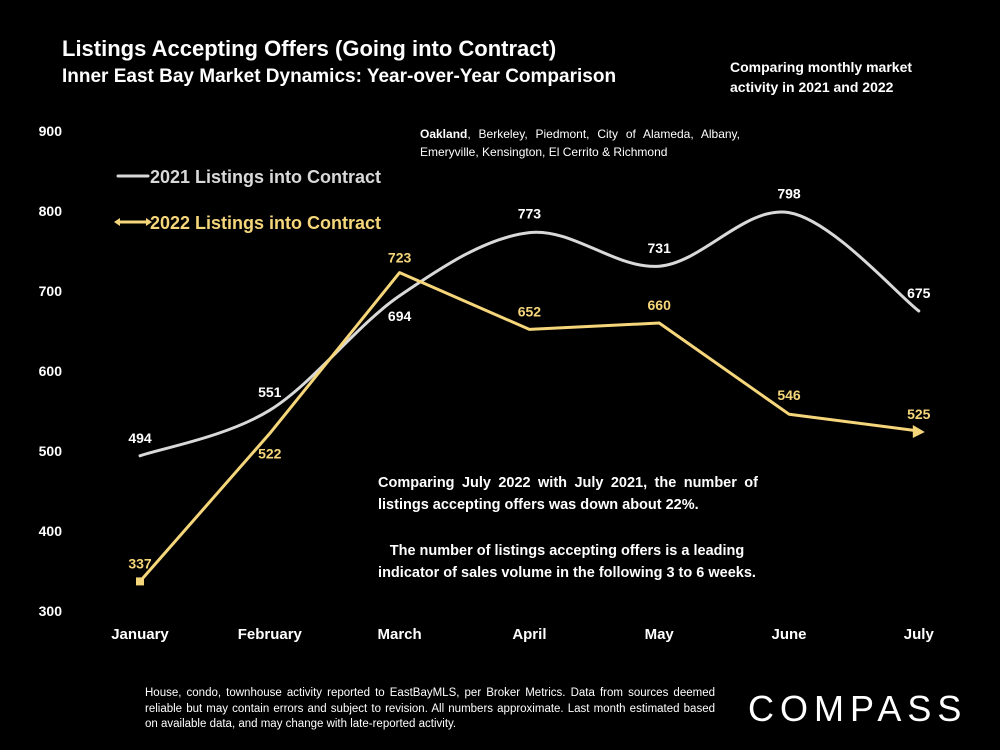 The width and height of the screenshot is (1000, 750). What do you see at coordinates (660, 248) in the screenshot?
I see `data-label-2021-may: 731` at bounding box center [660, 248].